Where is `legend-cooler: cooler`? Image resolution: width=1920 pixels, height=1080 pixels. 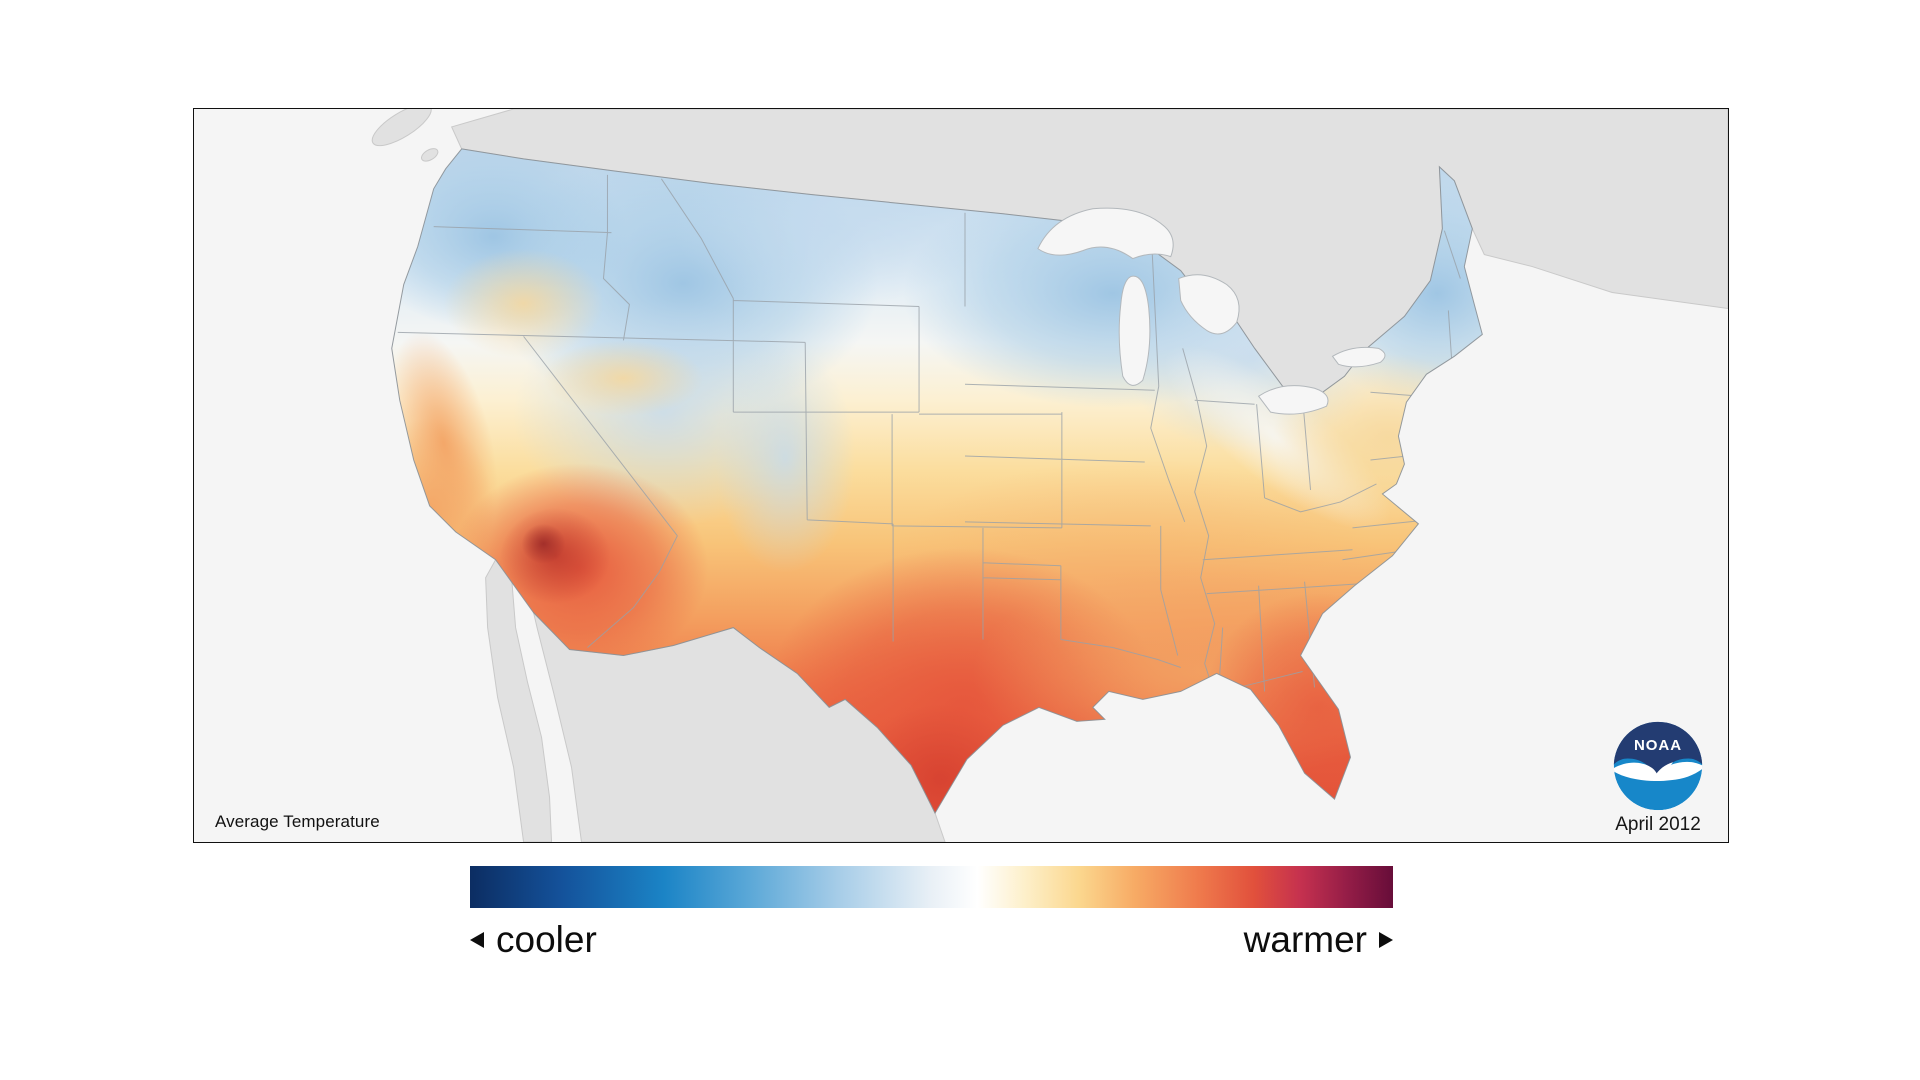
legend-cooler: cooler is located at coordinates (533, 940).